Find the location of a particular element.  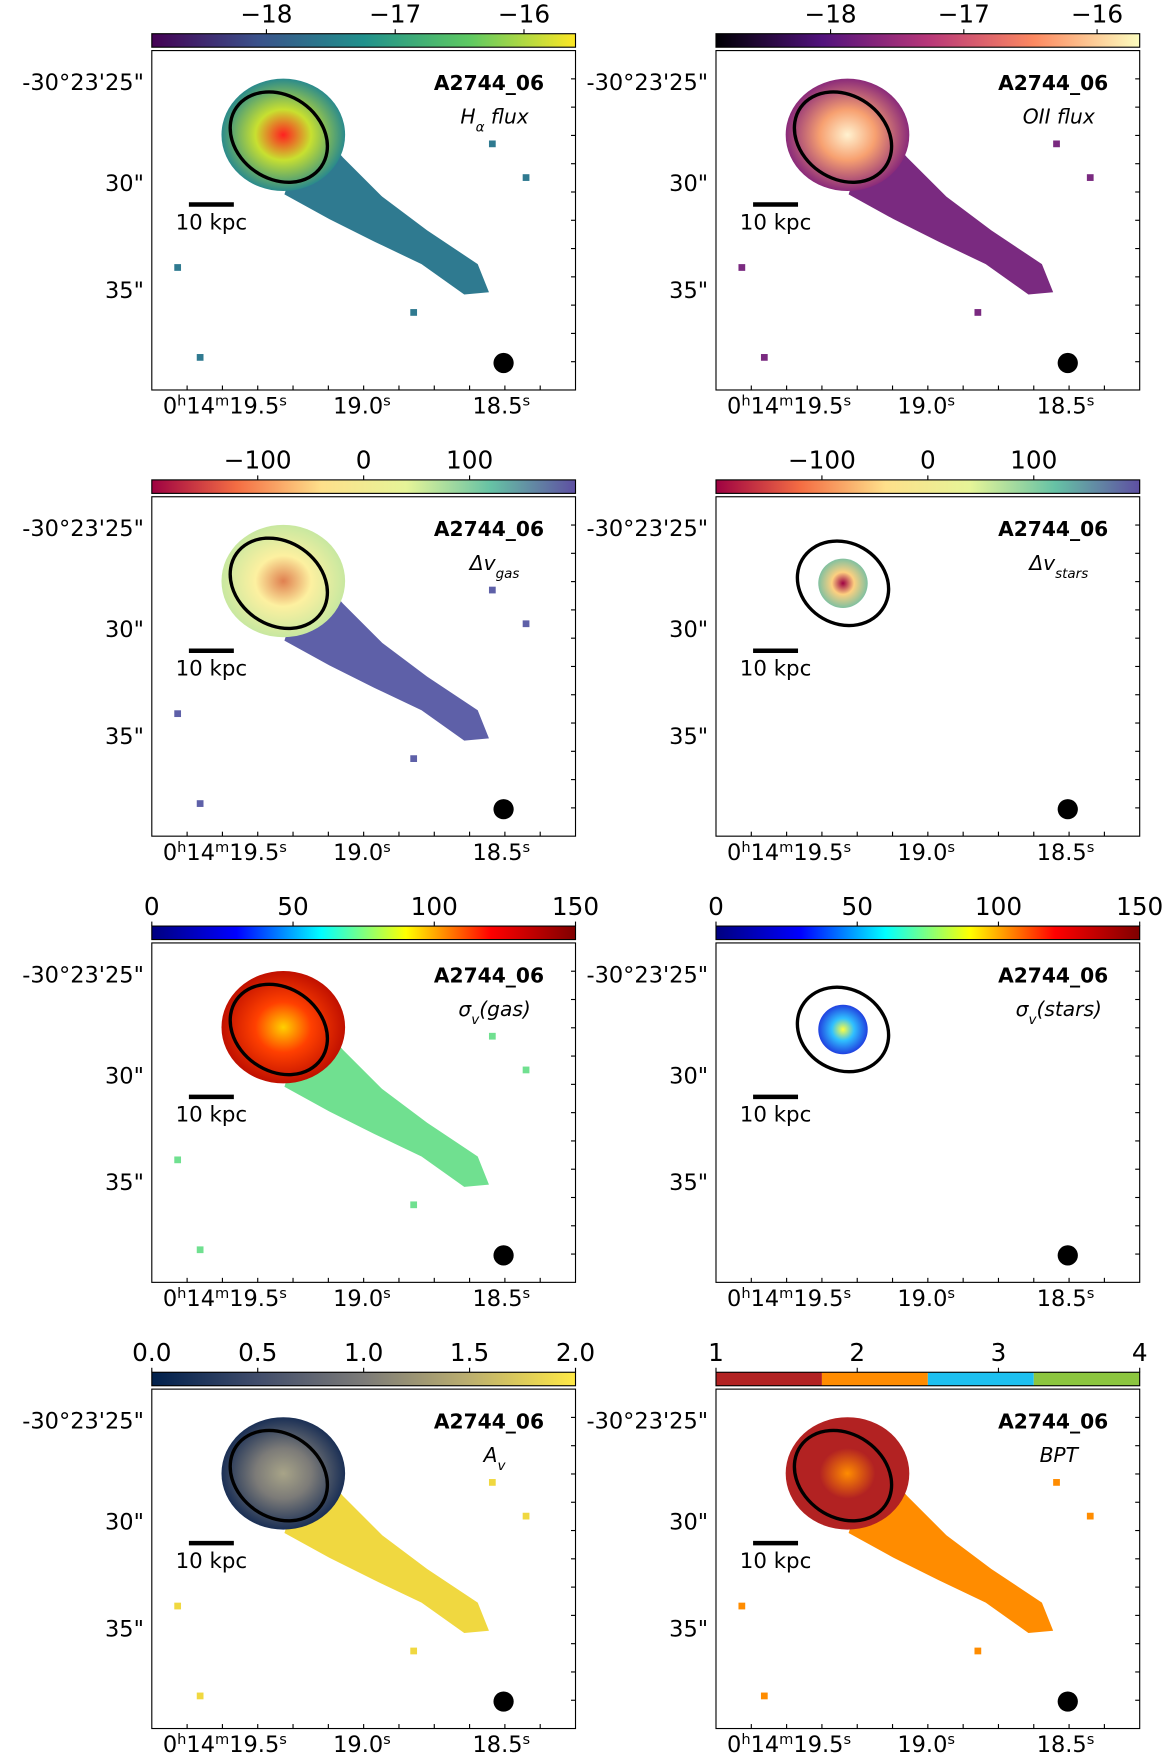

x-tick-part: 19.5 is located at coordinates (254, 407).